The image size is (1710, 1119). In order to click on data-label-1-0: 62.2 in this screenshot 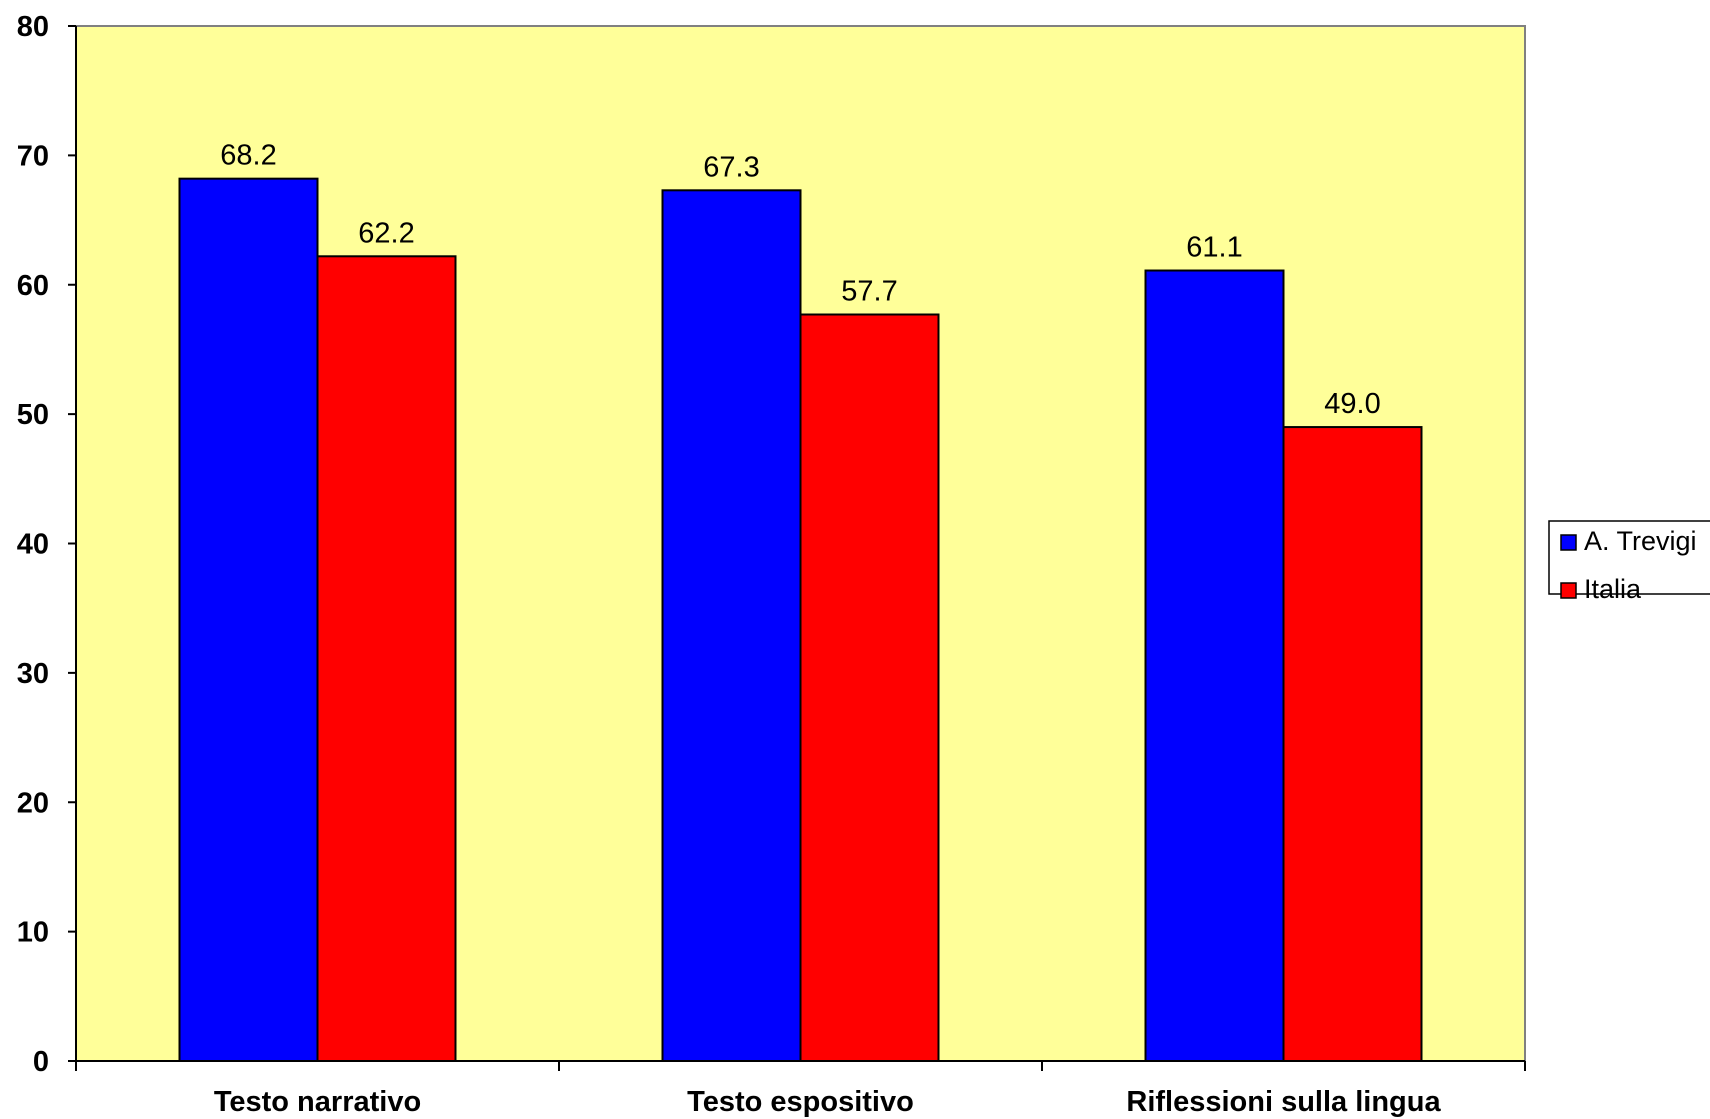, I will do `click(386, 233)`.